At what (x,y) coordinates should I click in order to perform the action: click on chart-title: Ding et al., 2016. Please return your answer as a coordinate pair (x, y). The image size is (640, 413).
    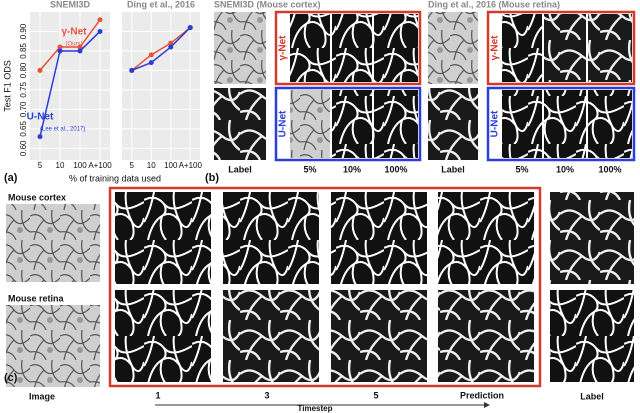
    Looking at the image, I should click on (161, 4).